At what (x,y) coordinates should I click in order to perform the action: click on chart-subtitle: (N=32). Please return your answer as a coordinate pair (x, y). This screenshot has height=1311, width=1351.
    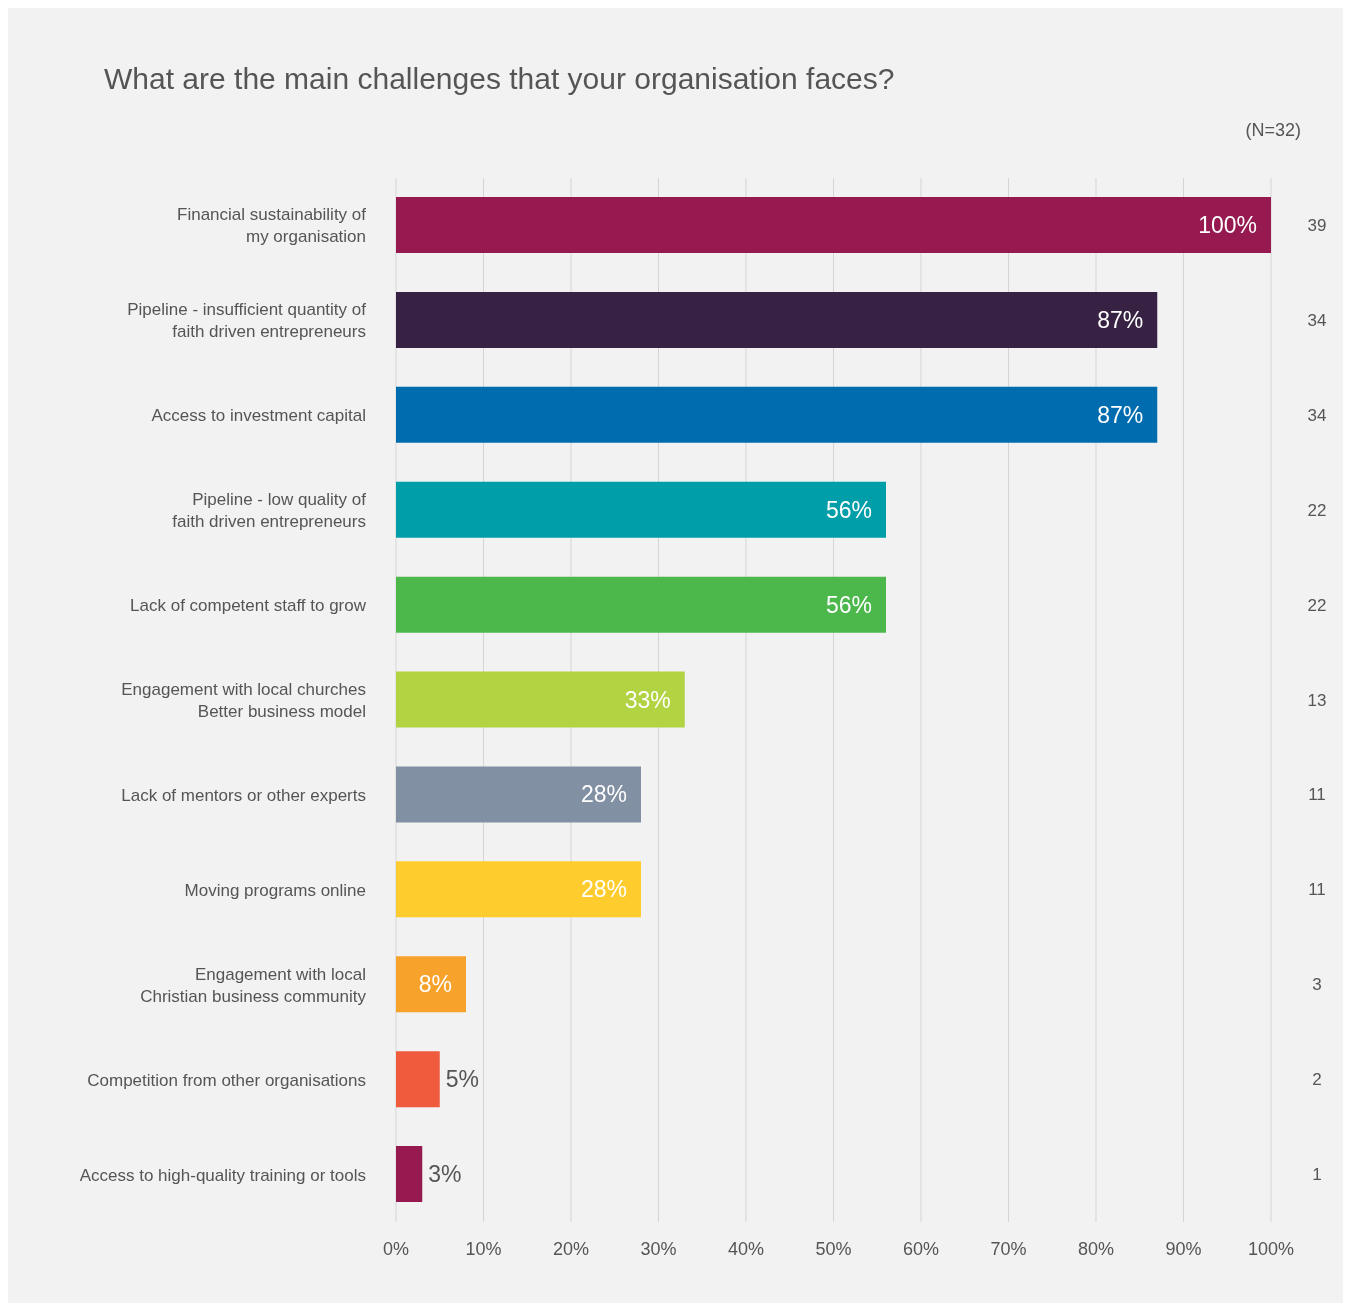
    Looking at the image, I should click on (1273, 130).